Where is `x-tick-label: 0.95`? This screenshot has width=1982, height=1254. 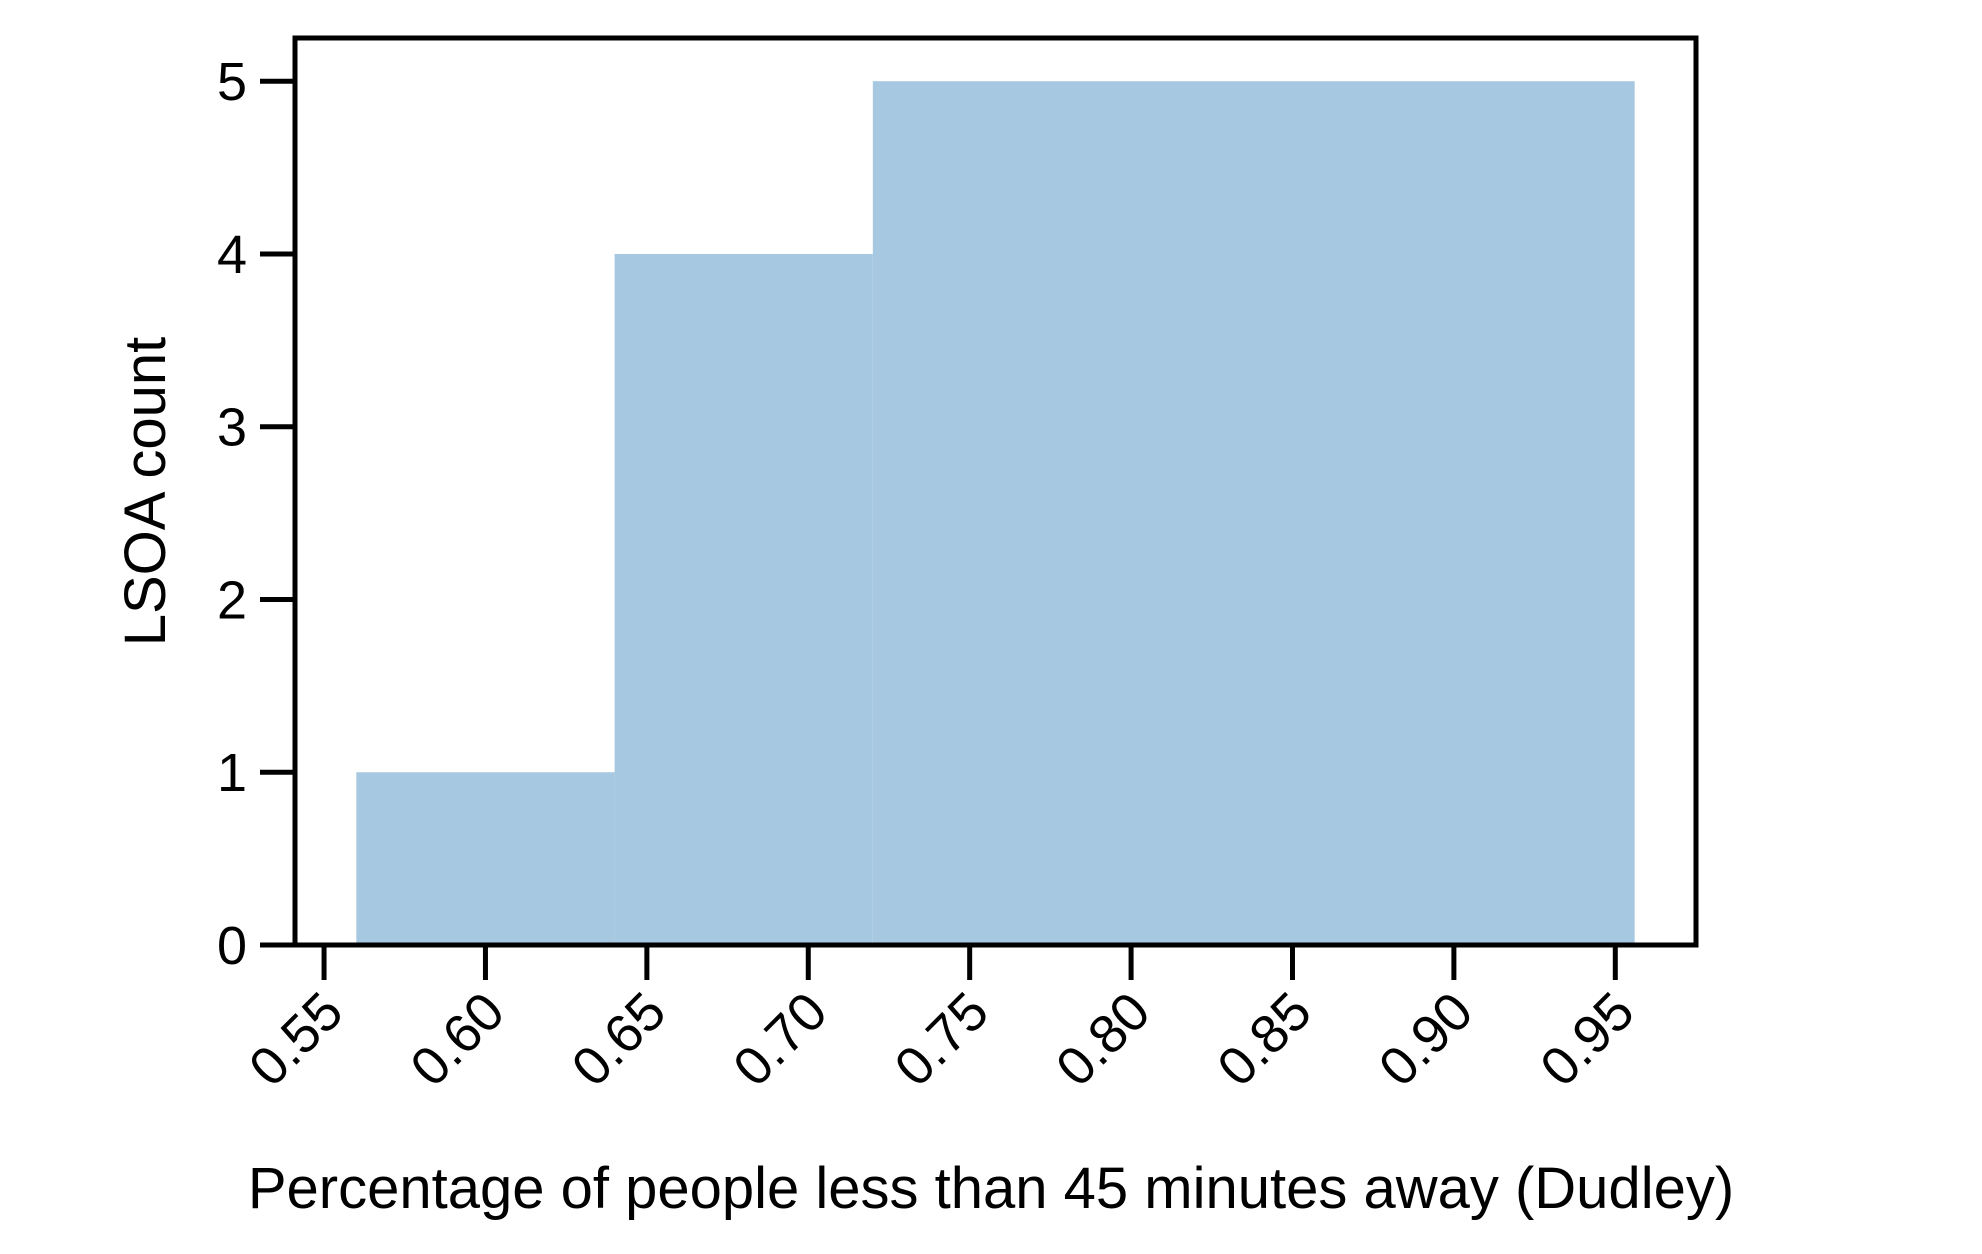
x-tick-label: 0.95 is located at coordinates (1587, 1039).